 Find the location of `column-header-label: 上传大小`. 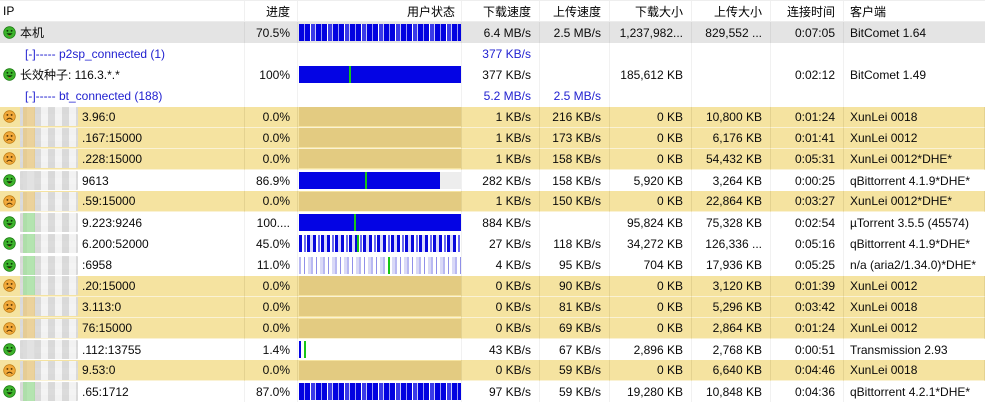

column-header-label: 上传大小 is located at coordinates (737, 11).